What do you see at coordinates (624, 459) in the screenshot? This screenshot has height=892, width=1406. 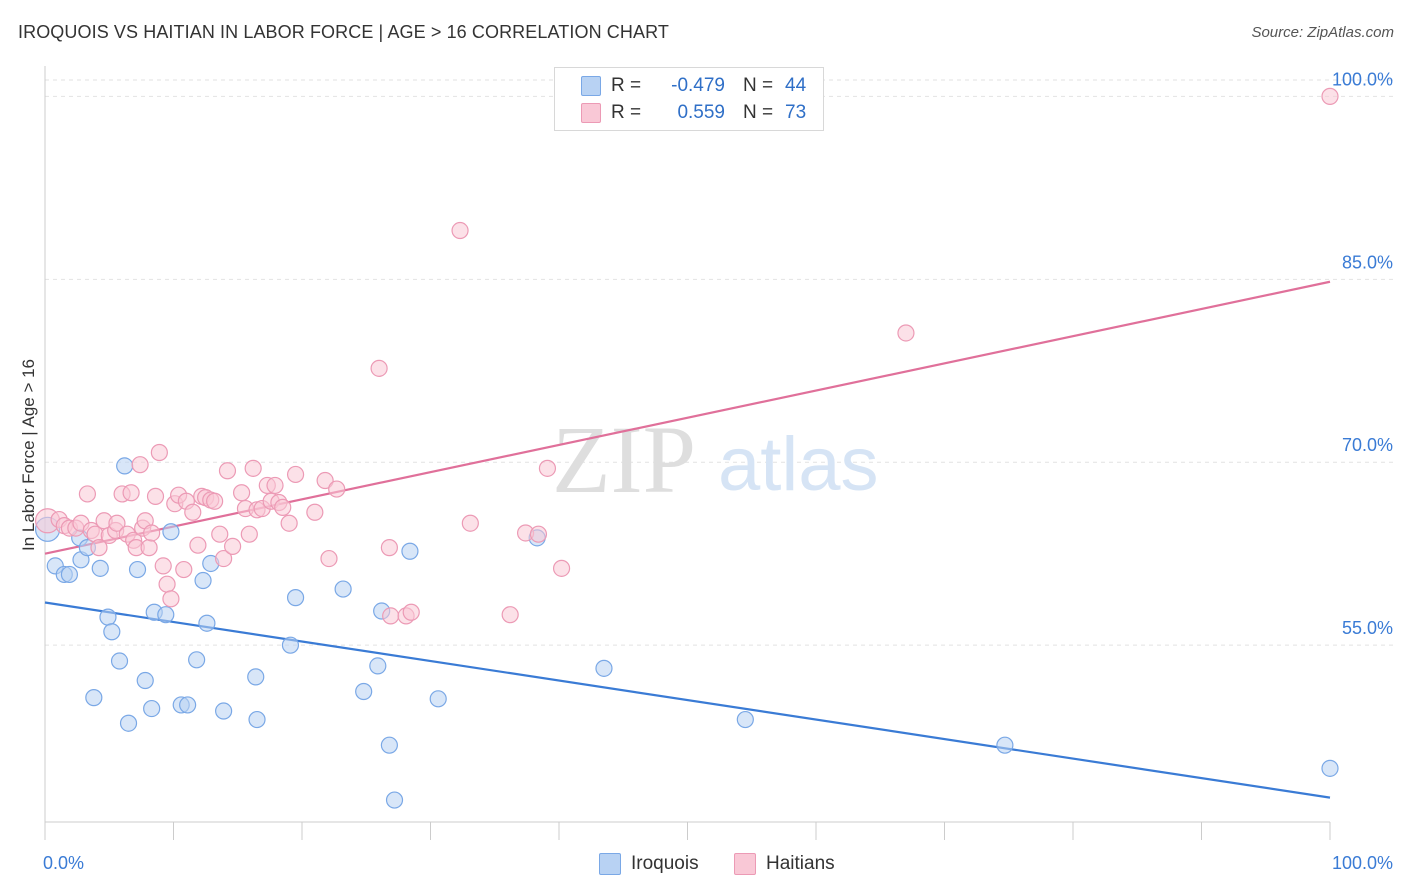 I see `watermark-zip: ZIP` at bounding box center [624, 459].